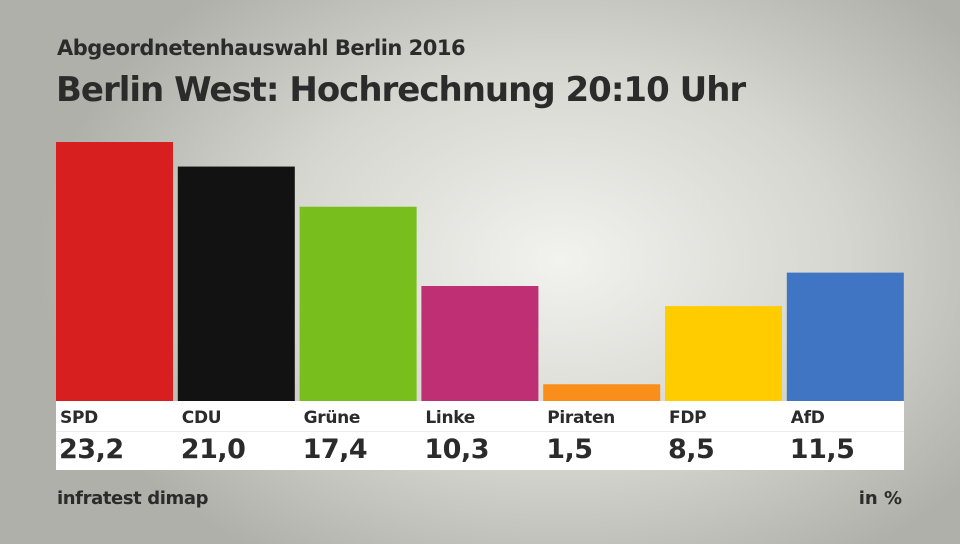  Describe the element at coordinates (845, 336) in the screenshot. I see `bar-afd` at that location.